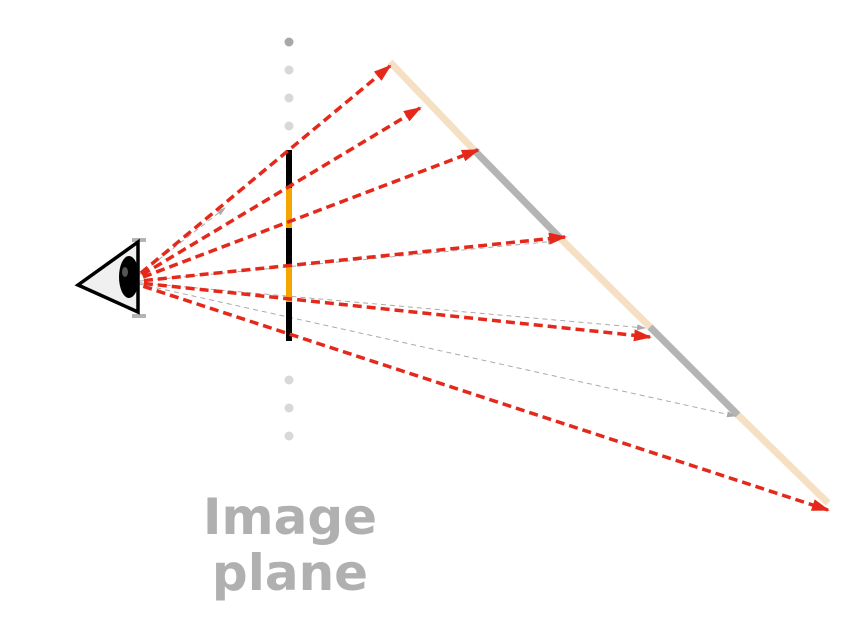 The width and height of the screenshot is (862, 636). I want to click on image-plane-dots, so click(289, 239).